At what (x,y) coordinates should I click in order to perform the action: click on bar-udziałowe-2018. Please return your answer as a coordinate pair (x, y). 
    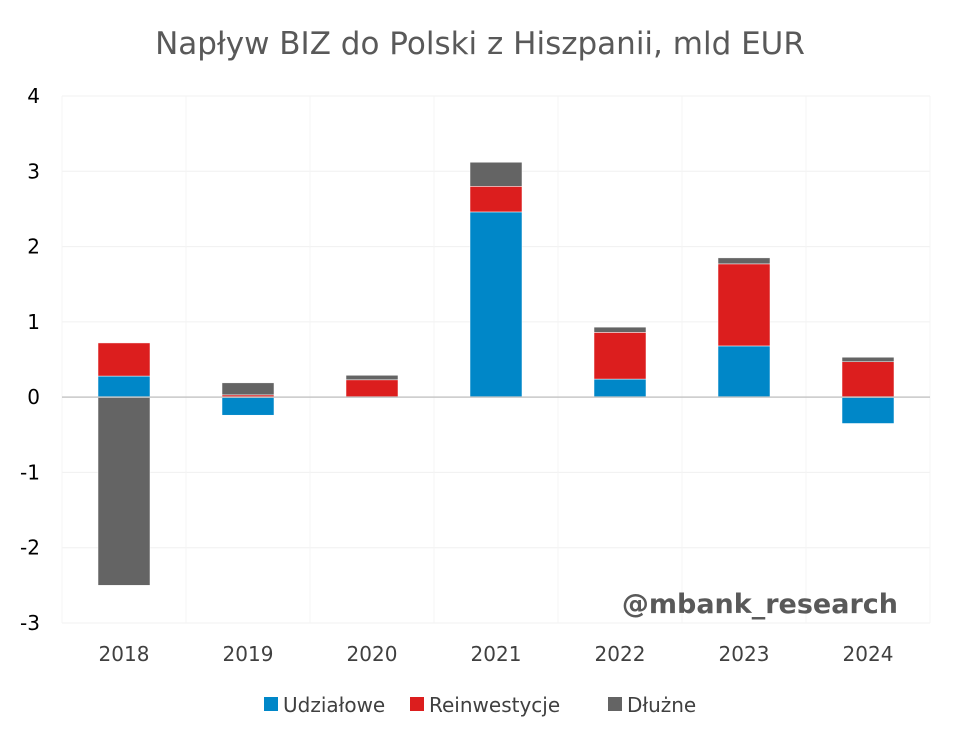
    Looking at the image, I should click on (124, 386).